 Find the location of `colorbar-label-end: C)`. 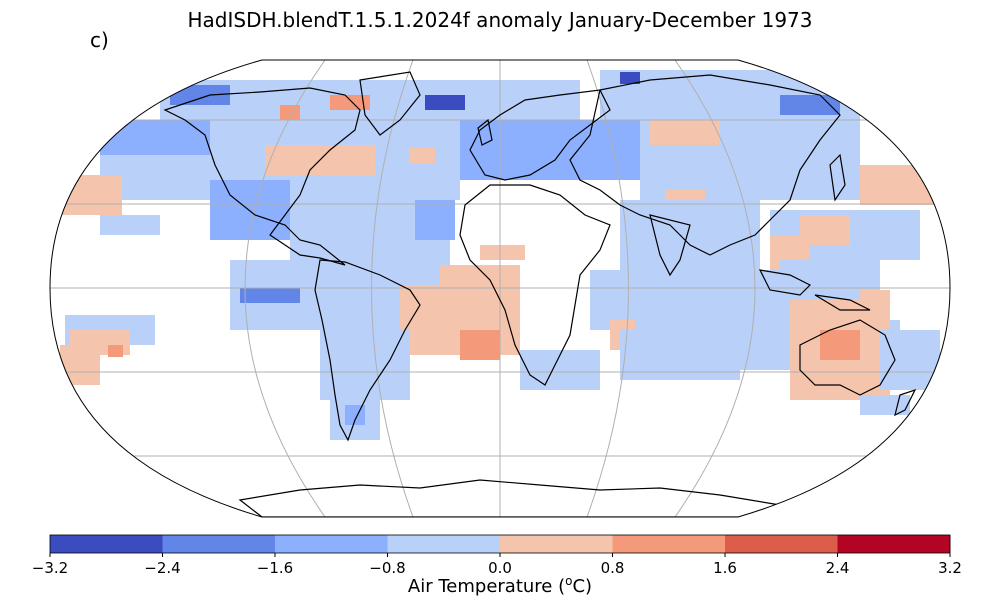

colorbar-label-end: C) is located at coordinates (582, 586).